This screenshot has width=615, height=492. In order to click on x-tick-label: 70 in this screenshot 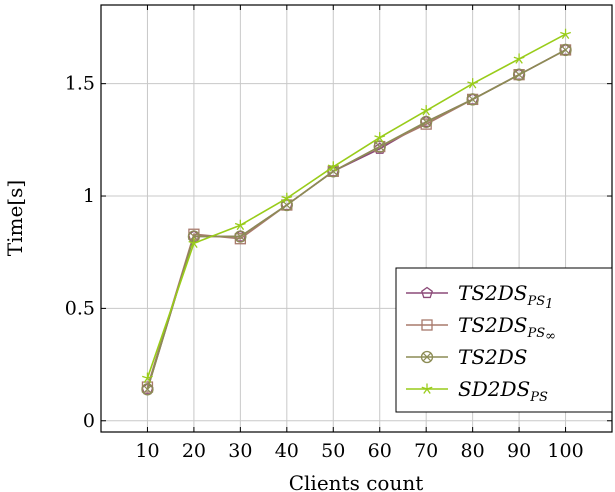, I will do `click(426, 451)`.